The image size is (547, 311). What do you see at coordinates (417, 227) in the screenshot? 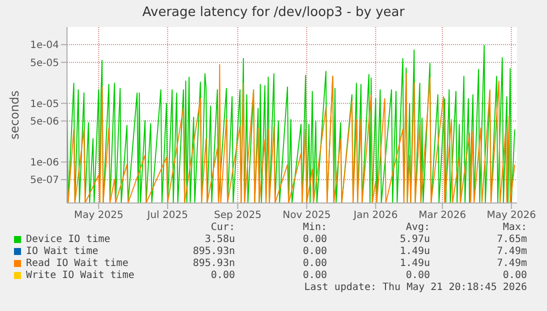
I see `text: Avg:` at bounding box center [417, 227].